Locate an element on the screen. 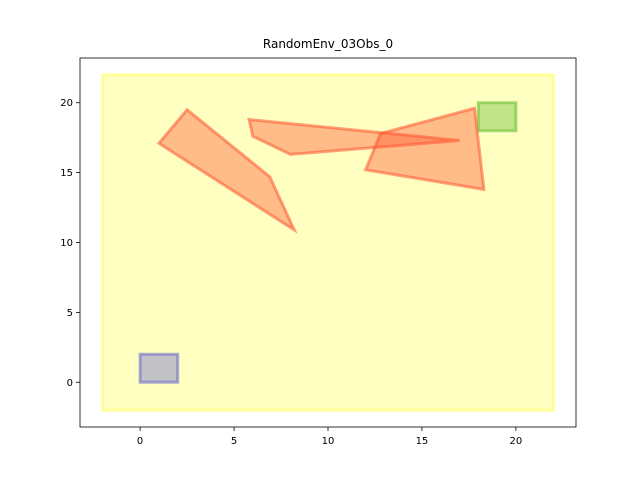  y-tick-label: 10 is located at coordinates (66, 243).